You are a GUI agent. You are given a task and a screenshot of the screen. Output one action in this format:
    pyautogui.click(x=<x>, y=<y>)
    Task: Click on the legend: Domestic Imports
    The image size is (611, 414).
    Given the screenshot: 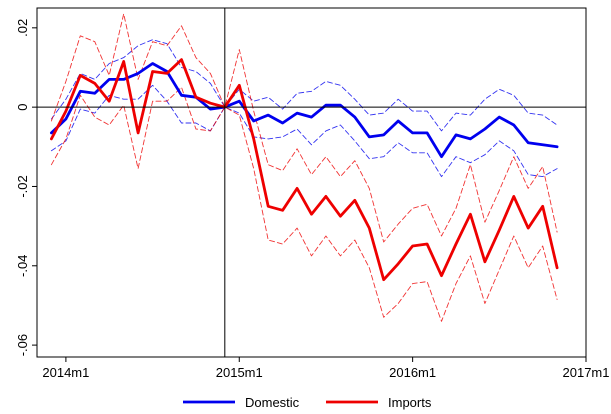 What is the action you would take?
    pyautogui.click(x=307, y=402)
    